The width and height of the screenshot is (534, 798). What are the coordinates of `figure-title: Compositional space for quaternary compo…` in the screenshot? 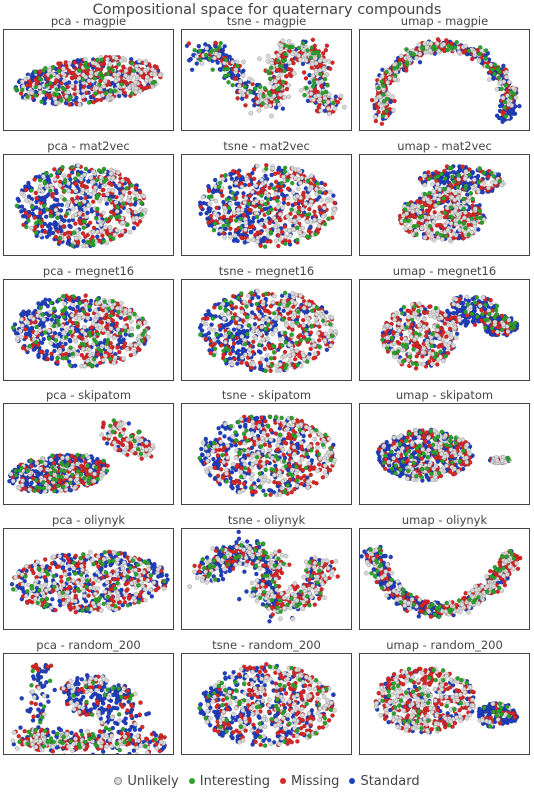 It's located at (267, 10).